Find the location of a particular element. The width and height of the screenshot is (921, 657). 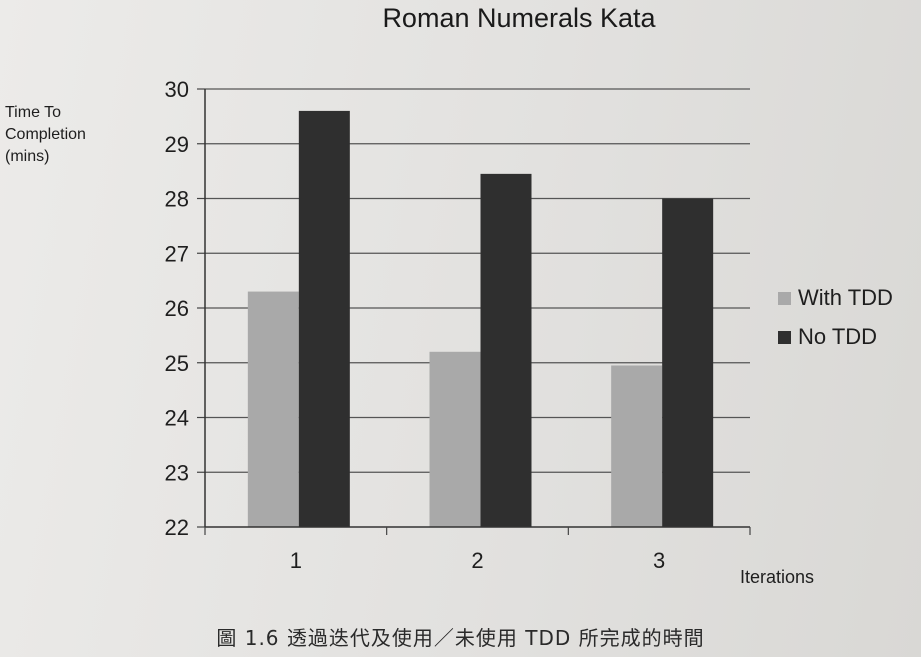

y-tick-label: 23 is located at coordinates (177, 472).